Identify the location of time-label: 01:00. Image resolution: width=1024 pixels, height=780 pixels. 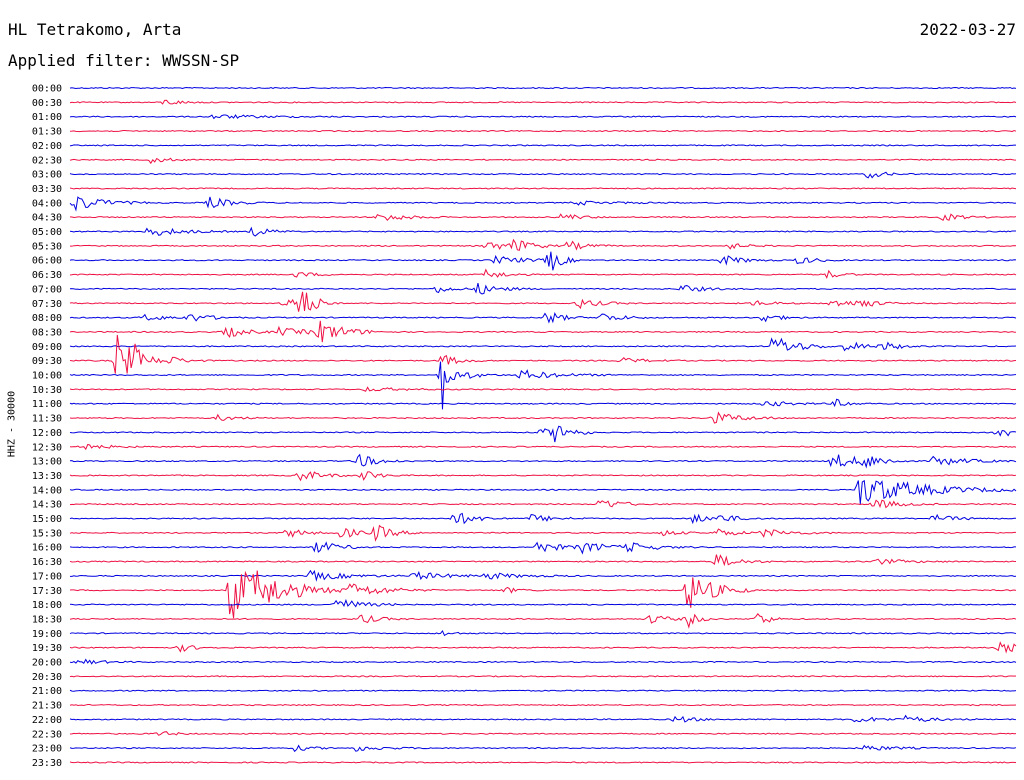
(47, 117).